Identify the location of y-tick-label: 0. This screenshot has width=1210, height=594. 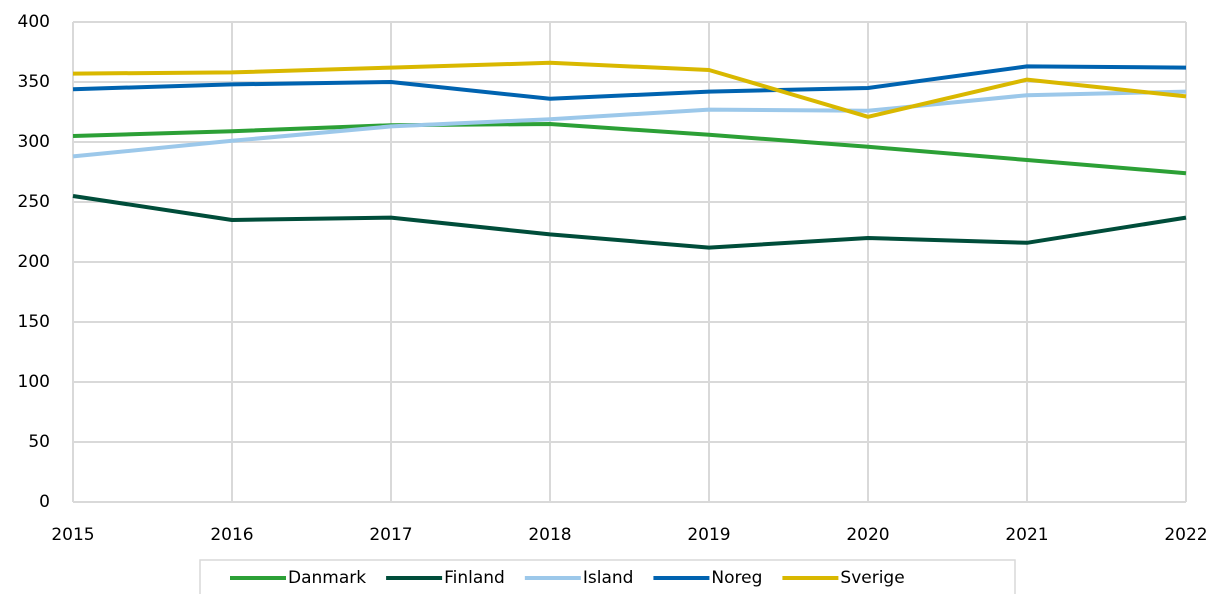
(44, 502).